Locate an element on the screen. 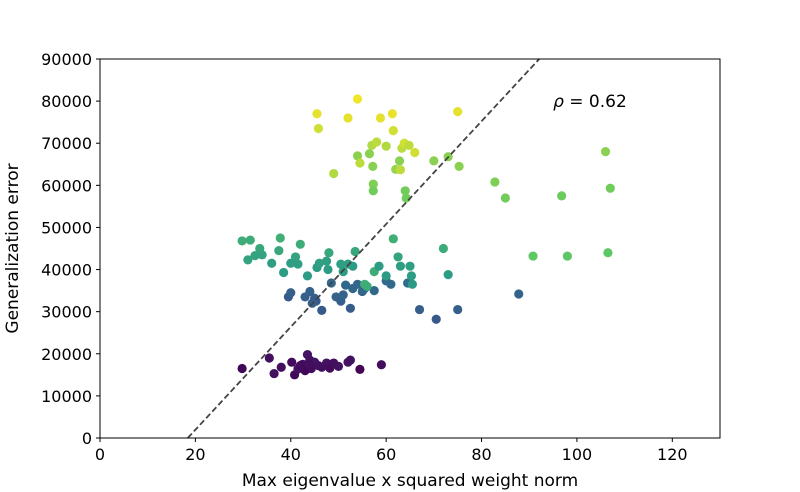 The height and width of the screenshot is (492, 800). x-tick-label: 80 is located at coordinates (481, 454).